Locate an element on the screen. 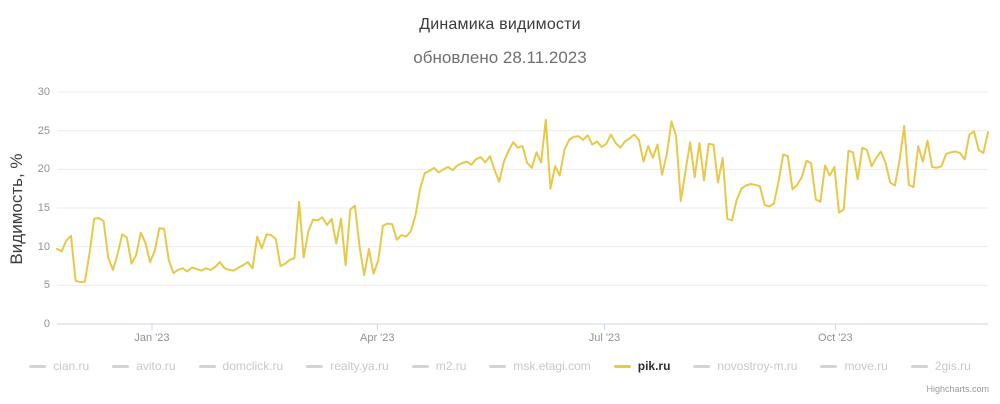  y-axis-tick-label: 30 is located at coordinates (43, 92).